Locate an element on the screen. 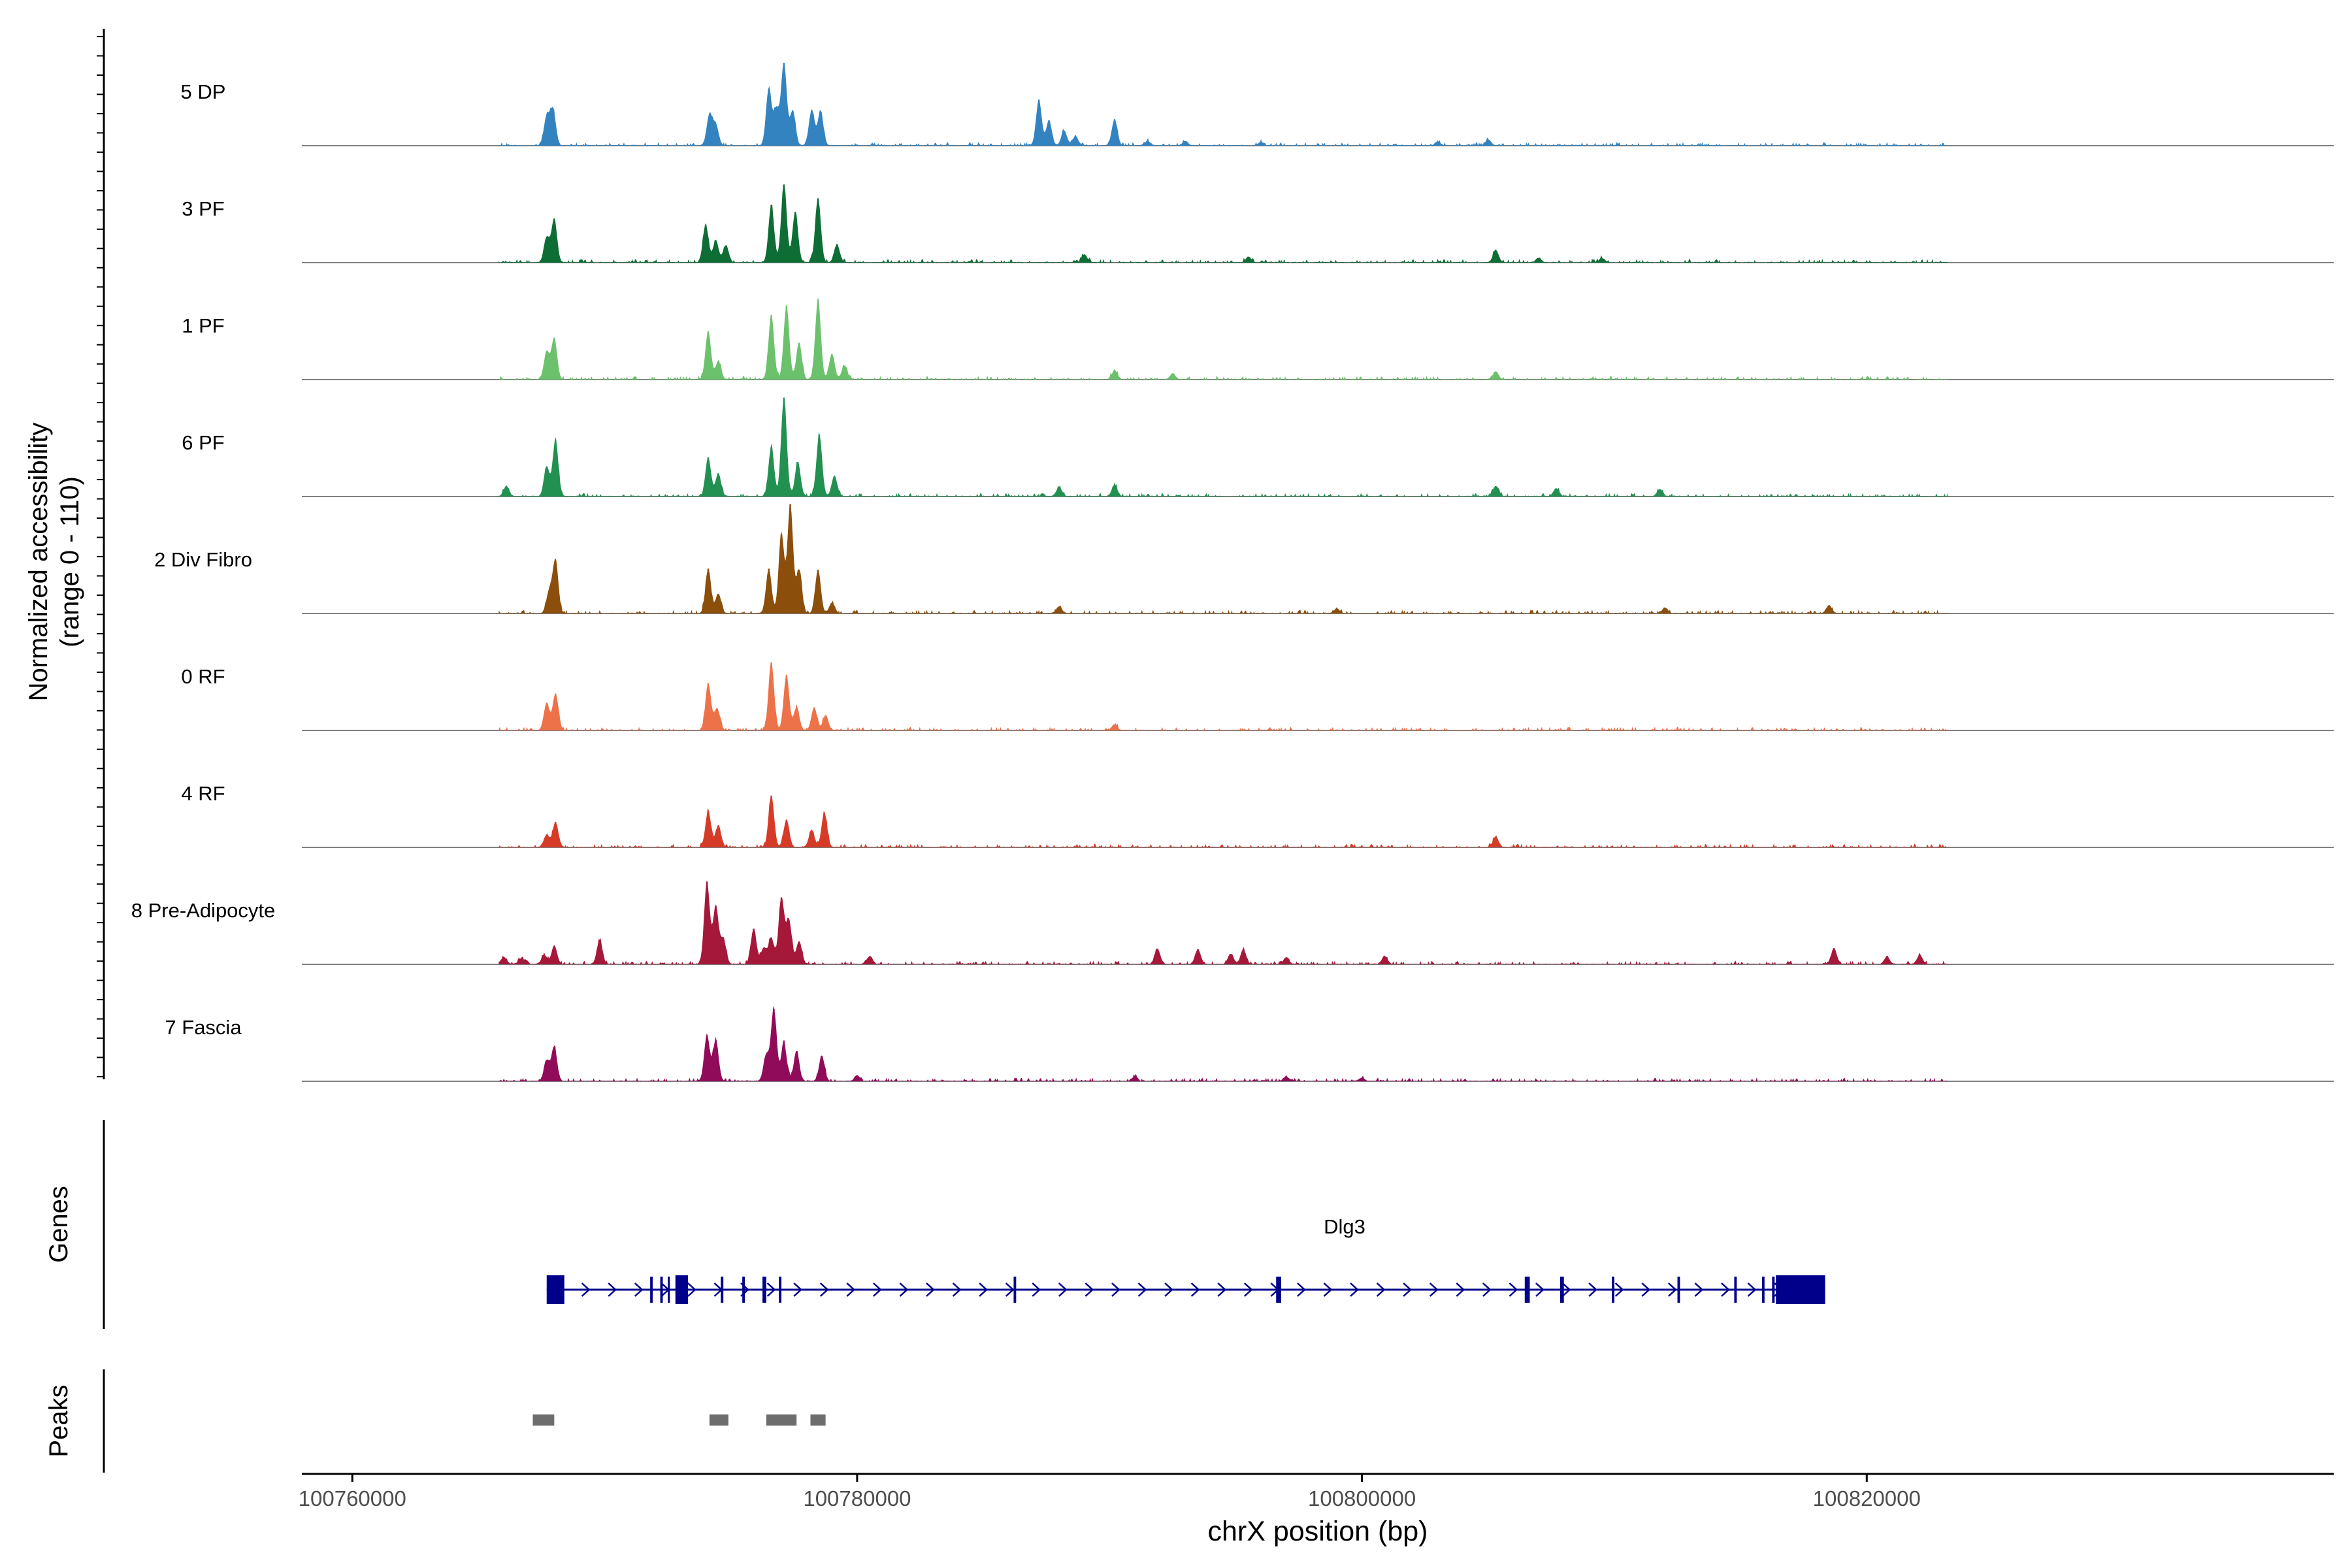 The image size is (2352, 1568). track-0-rf: 0 RF is located at coordinates (1257, 696).